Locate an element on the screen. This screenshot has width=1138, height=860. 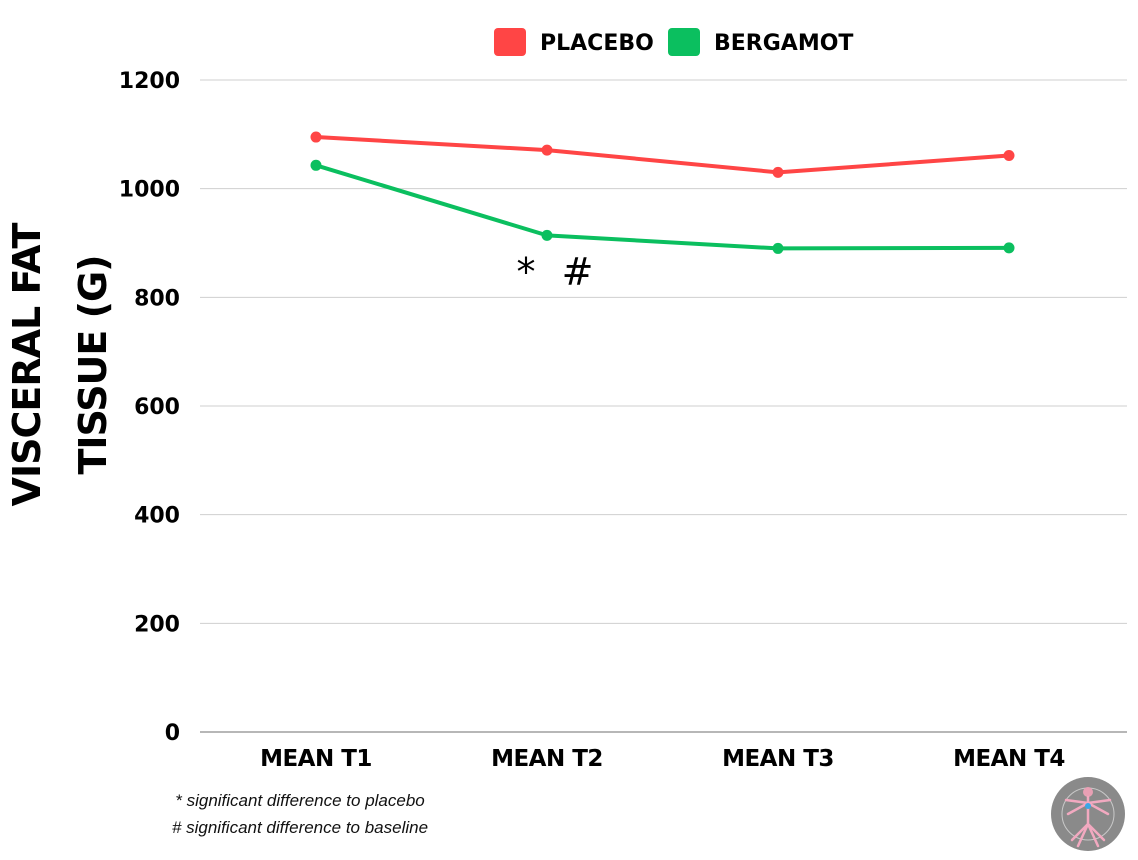
series-line-placebo is located at coordinates (662, 155).